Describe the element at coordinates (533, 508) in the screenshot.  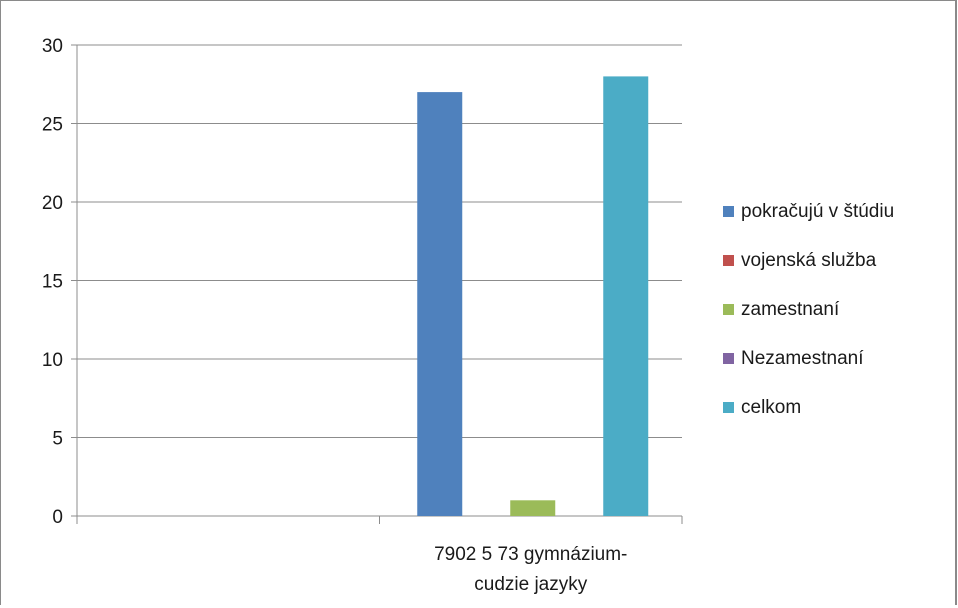
I see `bar-zamestnaní` at that location.